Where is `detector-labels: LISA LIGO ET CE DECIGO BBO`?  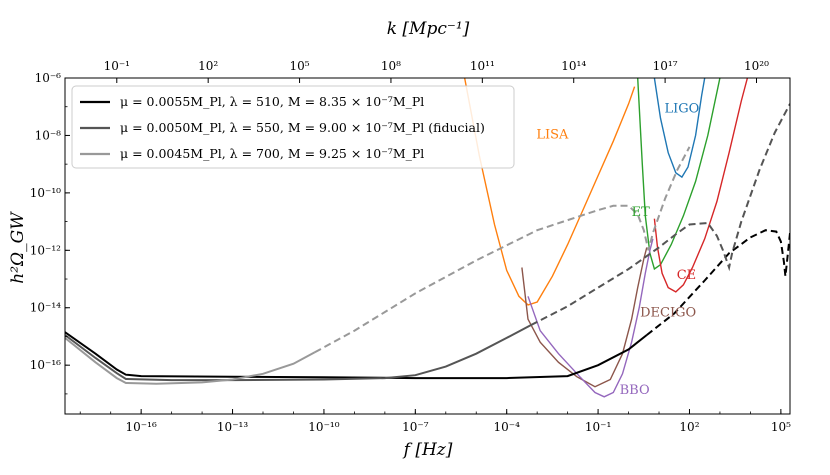 detector-labels: LISA LIGO ET CE DECIGO BBO is located at coordinates (617, 249).